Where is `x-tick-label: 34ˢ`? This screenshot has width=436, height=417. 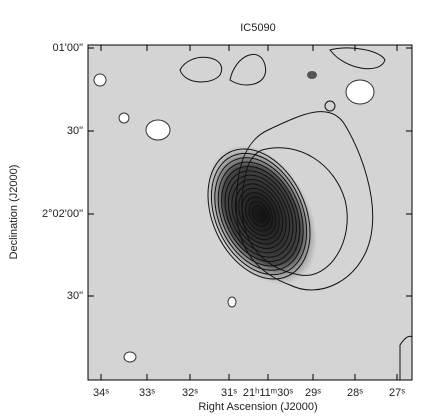
x-tick-label: 34ˢ is located at coordinates (101, 393).